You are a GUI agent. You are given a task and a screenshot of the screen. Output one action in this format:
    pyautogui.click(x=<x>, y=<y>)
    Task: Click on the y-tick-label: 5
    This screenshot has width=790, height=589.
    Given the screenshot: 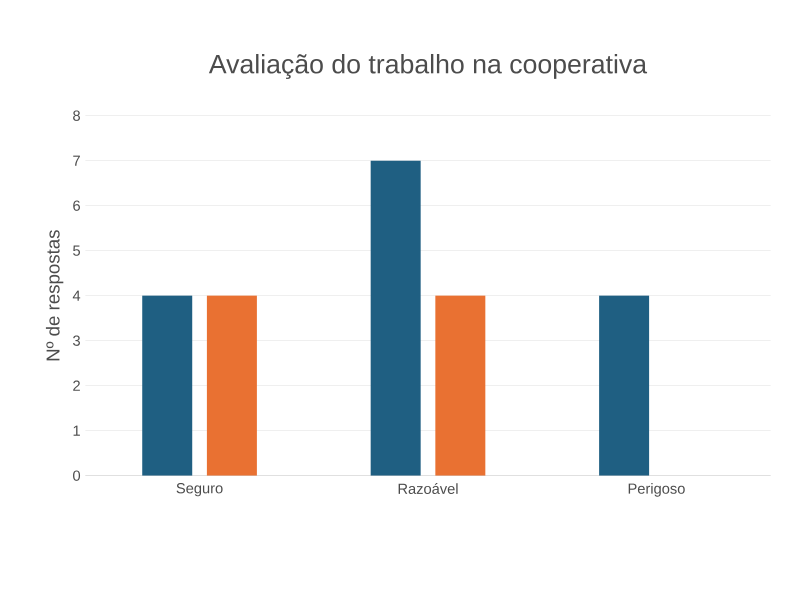 What is the action you would take?
    pyautogui.click(x=76, y=251)
    